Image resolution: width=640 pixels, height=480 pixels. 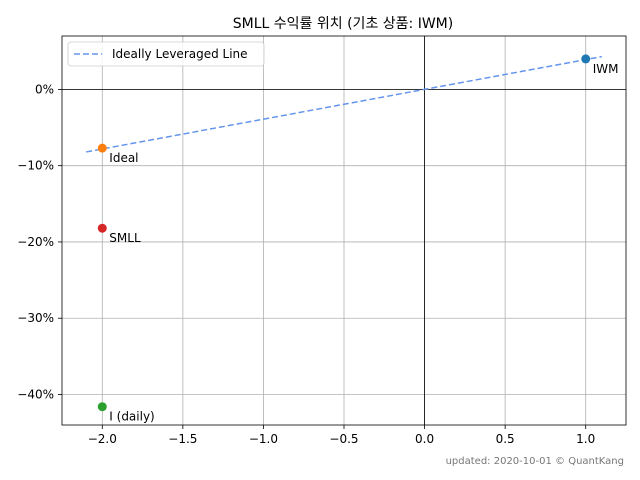 I want to click on point-iwm, so click(x=586, y=59).